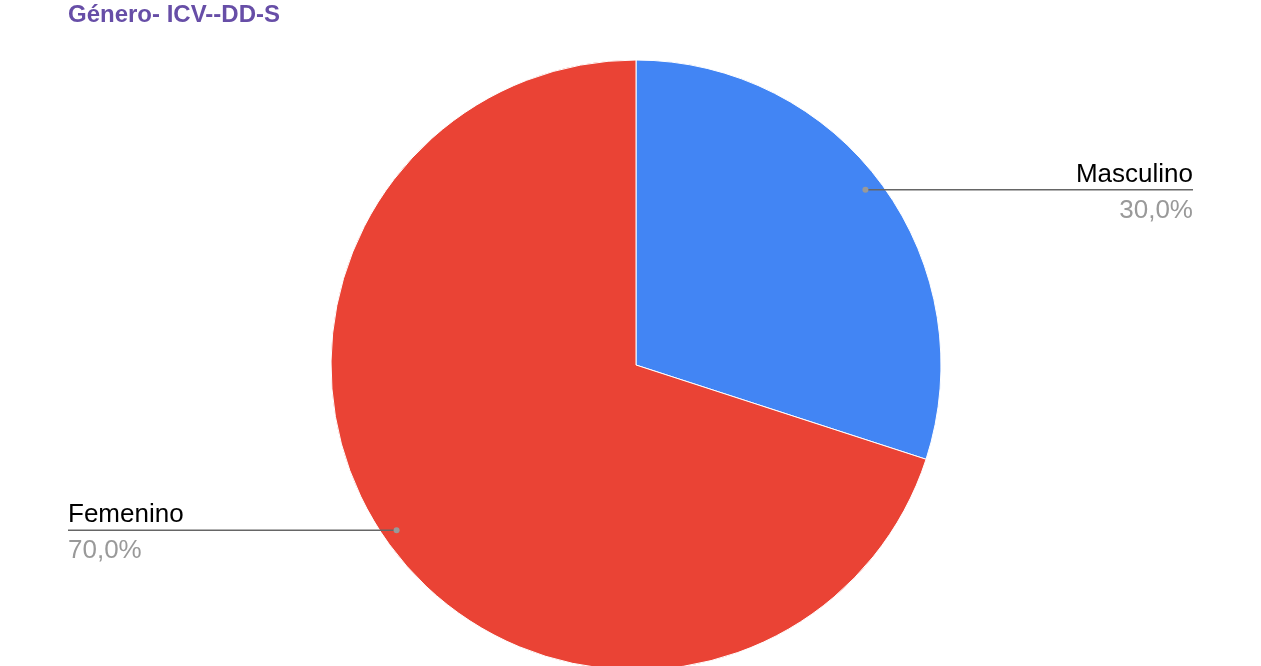  What do you see at coordinates (1134, 172) in the screenshot?
I see `slice-label: Masculino` at bounding box center [1134, 172].